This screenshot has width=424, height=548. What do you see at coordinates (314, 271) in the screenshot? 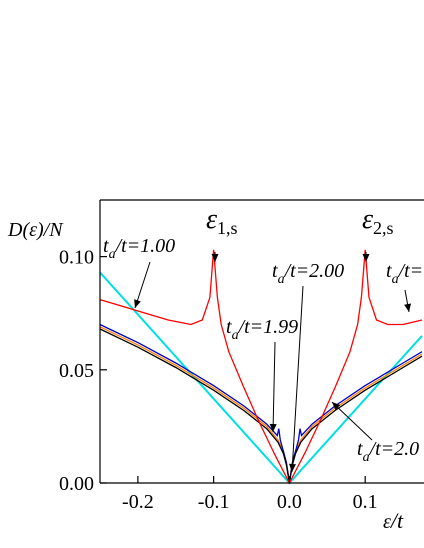
I see `annotation-rest: /t=2.00` at bounding box center [314, 271].